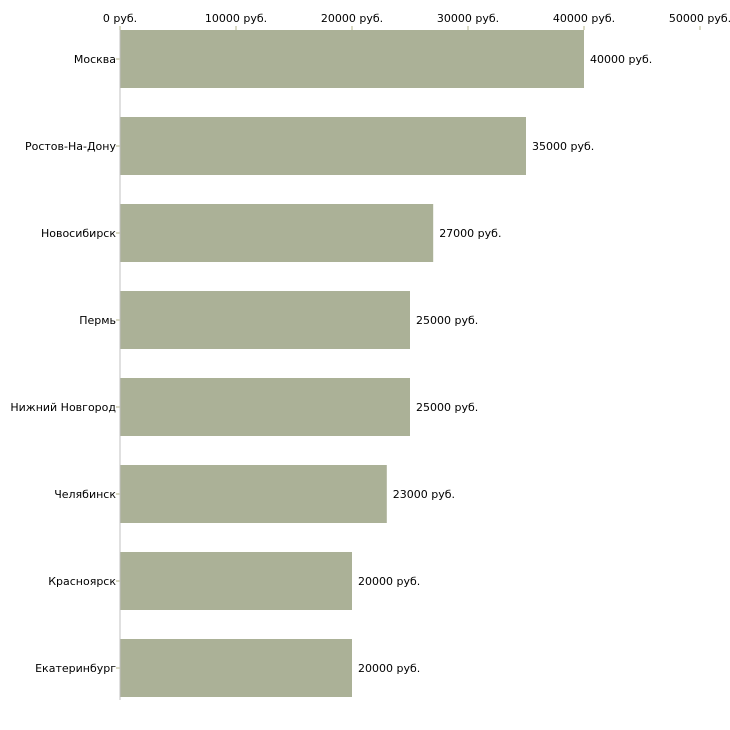 Image resolution: width=730 pixels, height=730 pixels. I want to click on x-tick-label: 0 руб., so click(120, 18).